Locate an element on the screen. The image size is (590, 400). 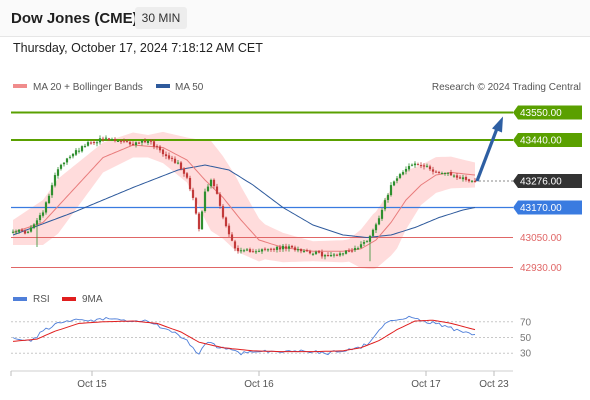
level-value-43170: 43170.00 is located at coordinates (541, 208).